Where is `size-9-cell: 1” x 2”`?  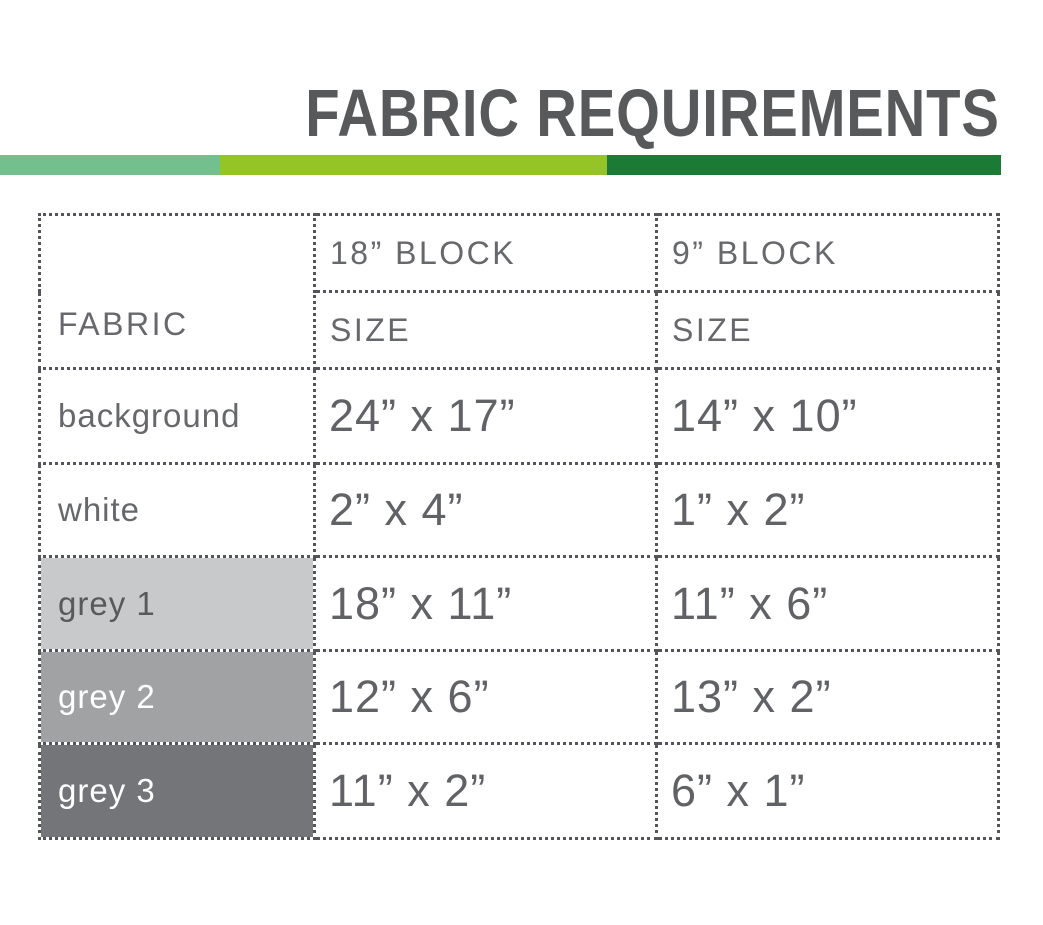
size-9-cell: 1” x 2” is located at coordinates (827, 510).